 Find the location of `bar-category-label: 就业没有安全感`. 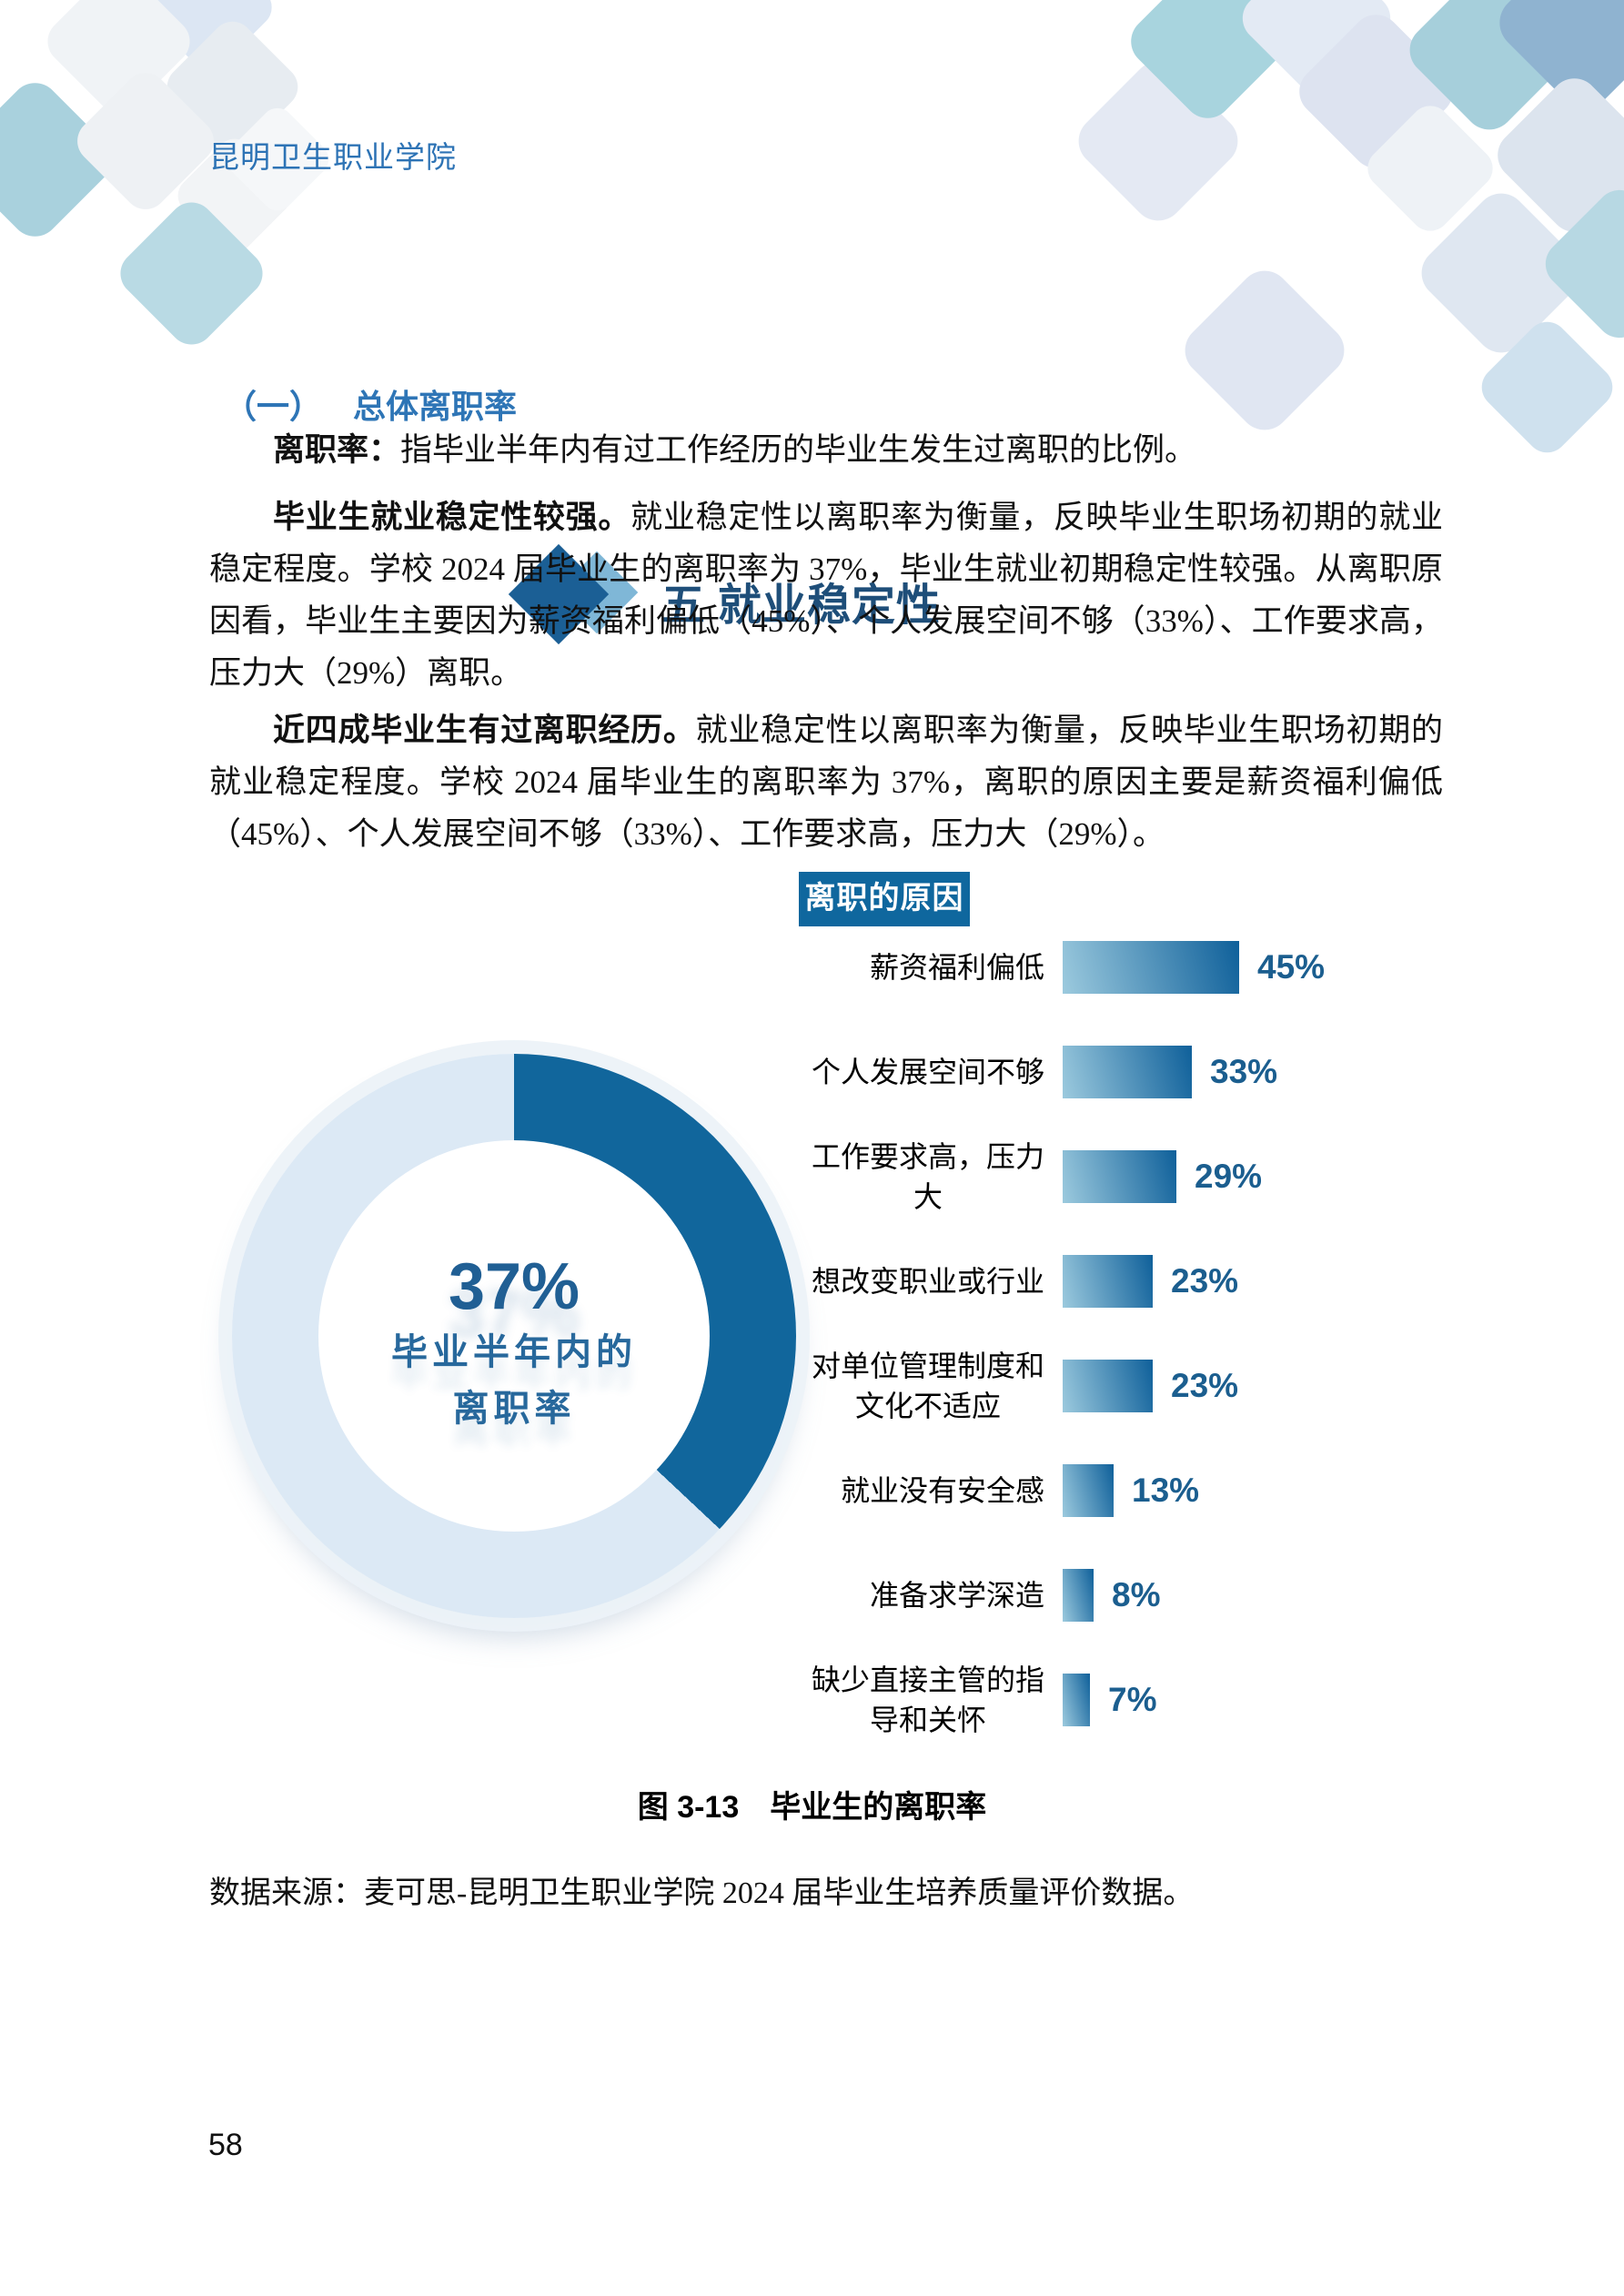

bar-category-label: 就业没有安全感 is located at coordinates (942, 1490).